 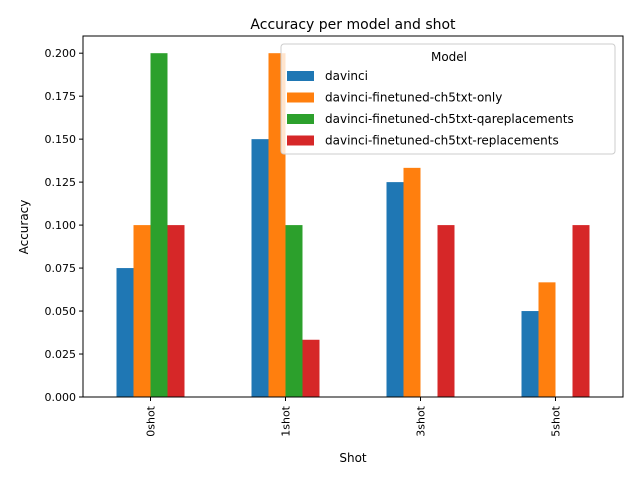 What do you see at coordinates (61, 53) in the screenshot?
I see `y-tick-label: 0.200` at bounding box center [61, 53].